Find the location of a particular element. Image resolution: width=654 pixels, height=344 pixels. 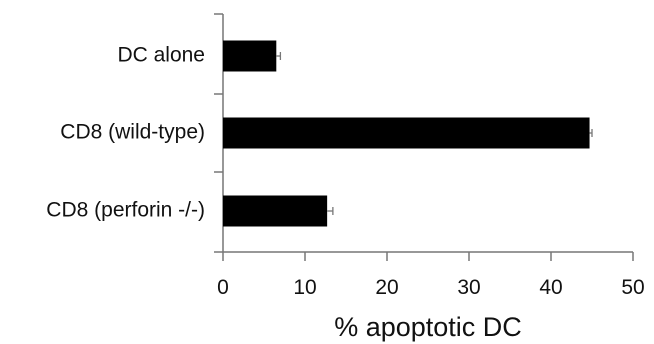

x-tick-label-2: 20 is located at coordinates (386, 287).